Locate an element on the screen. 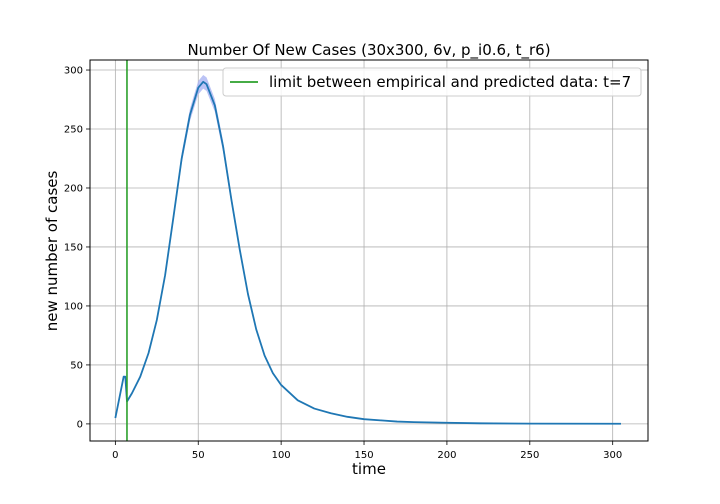 This screenshot has width=720, height=504. x-tick-label: 50 is located at coordinates (198, 455).